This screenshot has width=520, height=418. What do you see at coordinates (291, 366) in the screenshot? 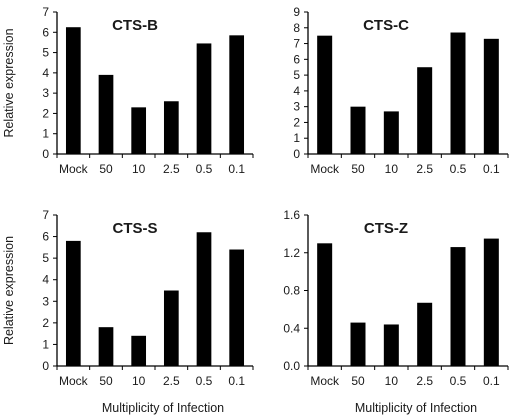
I see `y-tick-label: 0.0` at bounding box center [291, 366].